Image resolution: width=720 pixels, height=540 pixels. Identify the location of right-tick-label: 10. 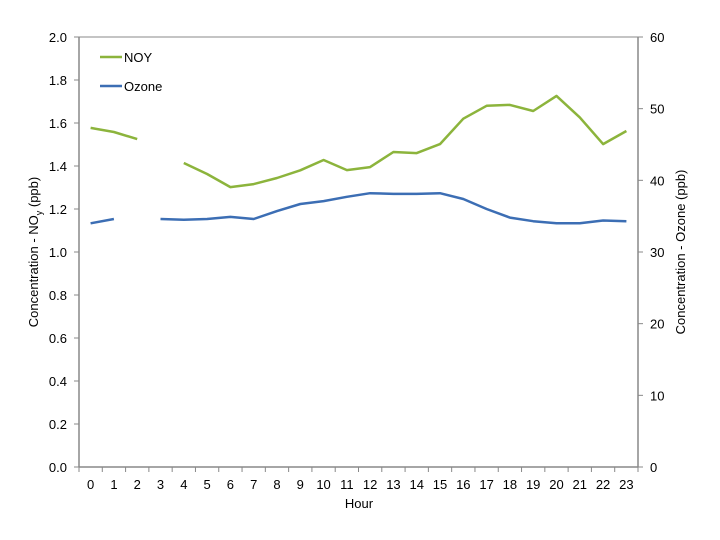
(657, 395).